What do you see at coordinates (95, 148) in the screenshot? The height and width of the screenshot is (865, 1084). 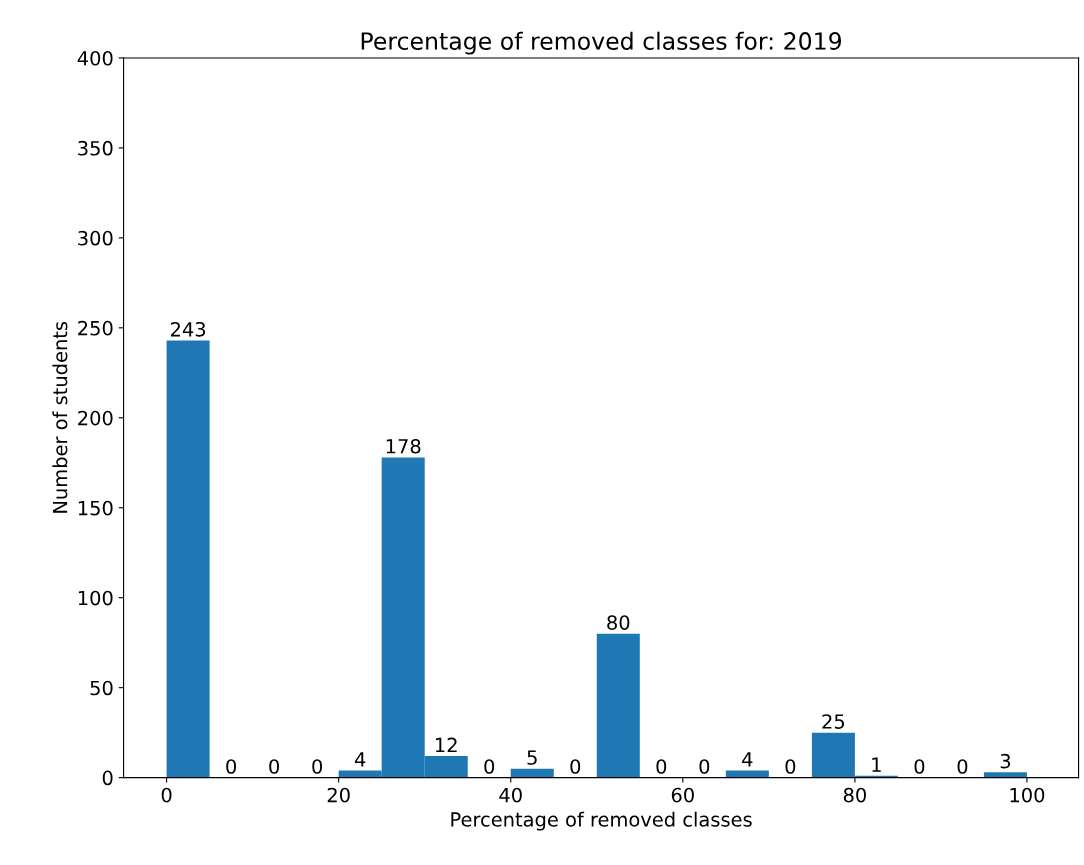 I see `y-tick-label: 350` at bounding box center [95, 148].